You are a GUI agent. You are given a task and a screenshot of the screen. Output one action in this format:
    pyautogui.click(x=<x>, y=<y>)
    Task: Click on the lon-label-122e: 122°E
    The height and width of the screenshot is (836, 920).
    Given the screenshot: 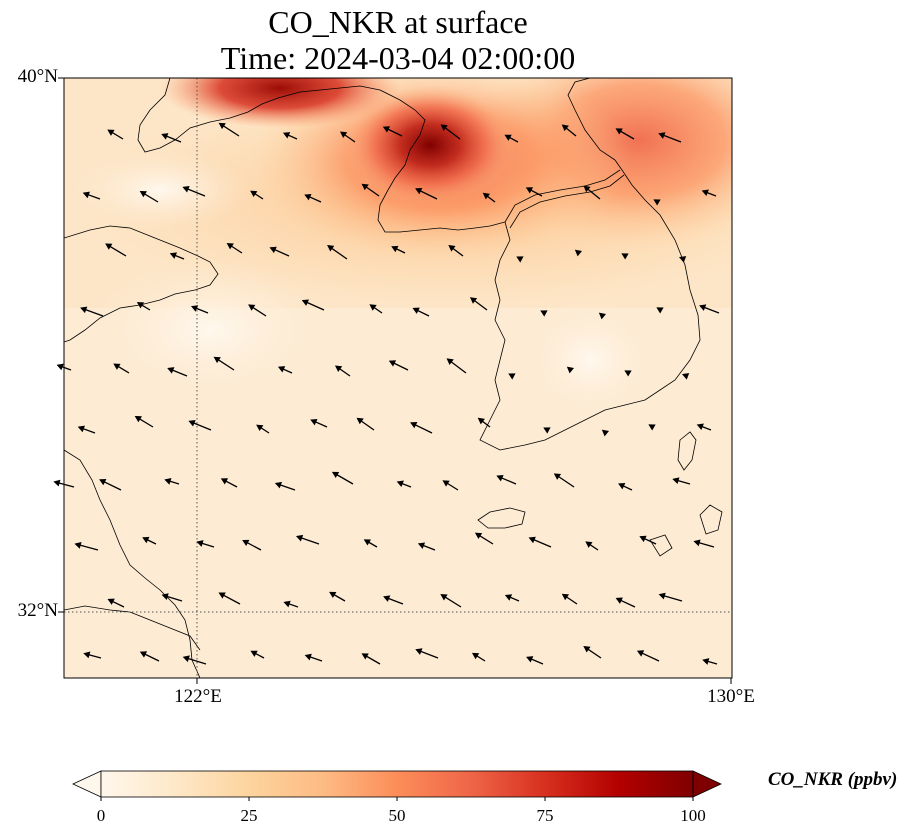 What is the action you would take?
    pyautogui.click(x=198, y=696)
    